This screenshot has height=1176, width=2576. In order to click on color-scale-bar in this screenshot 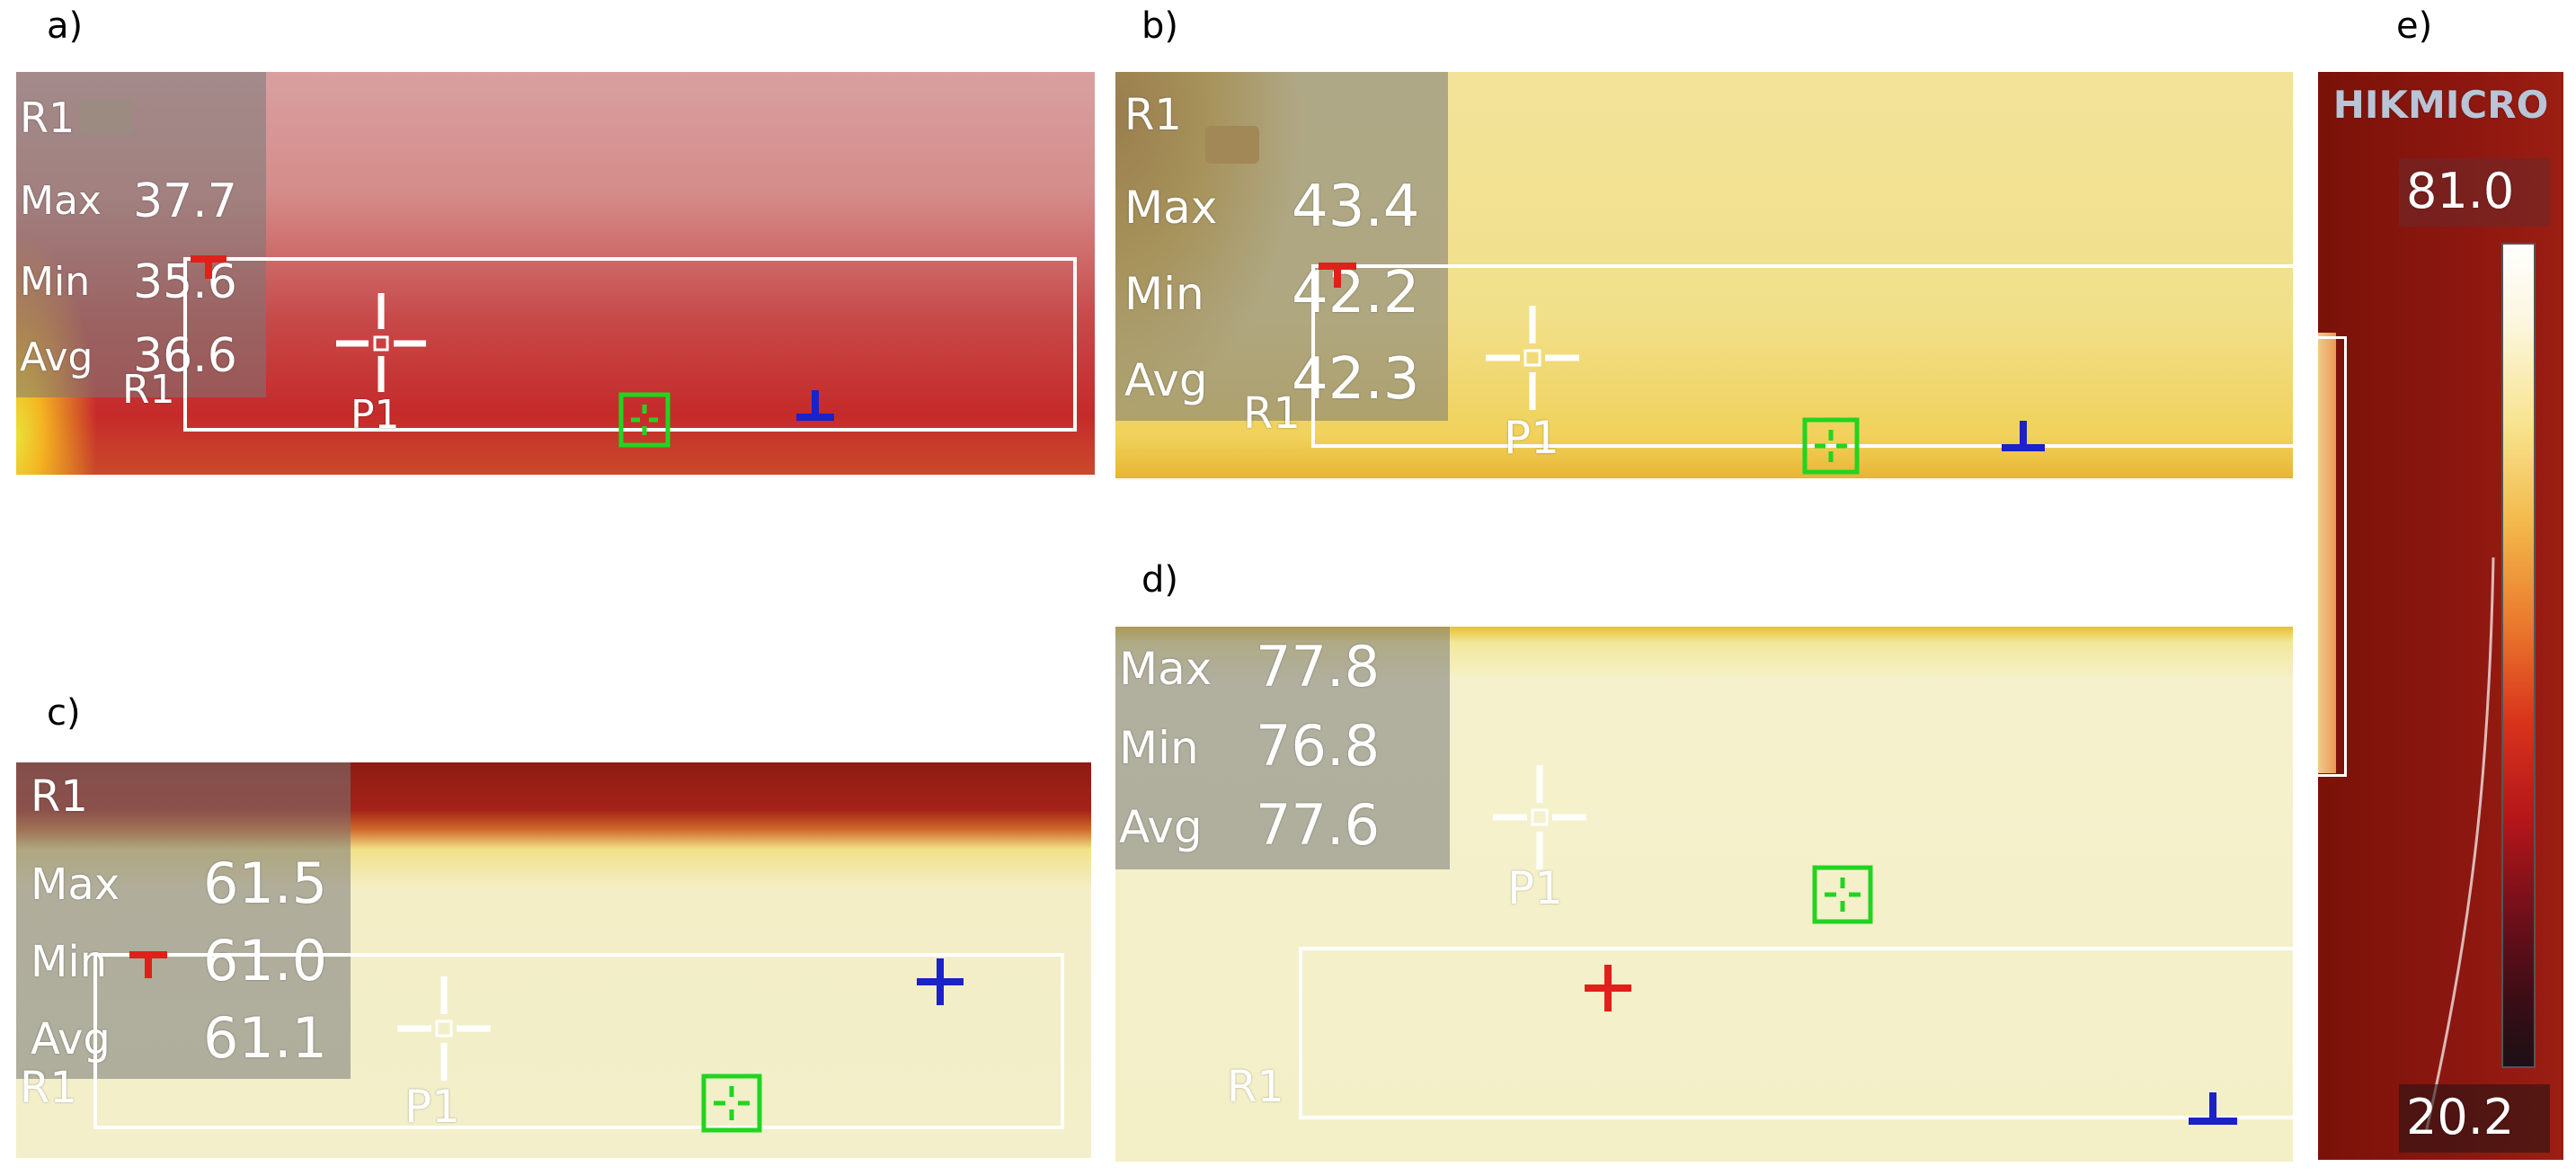, I will do `click(2518, 656)`.